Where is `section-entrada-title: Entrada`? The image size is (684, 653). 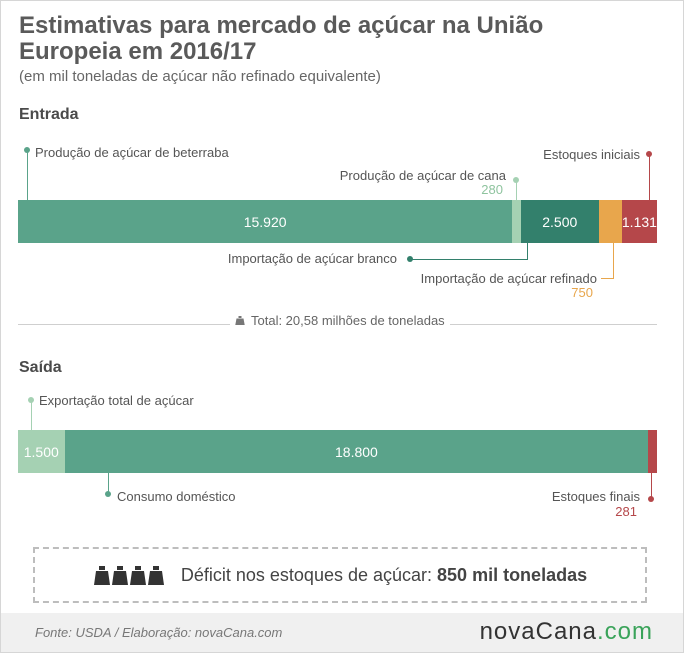 section-entrada-title: Entrada is located at coordinates (49, 114).